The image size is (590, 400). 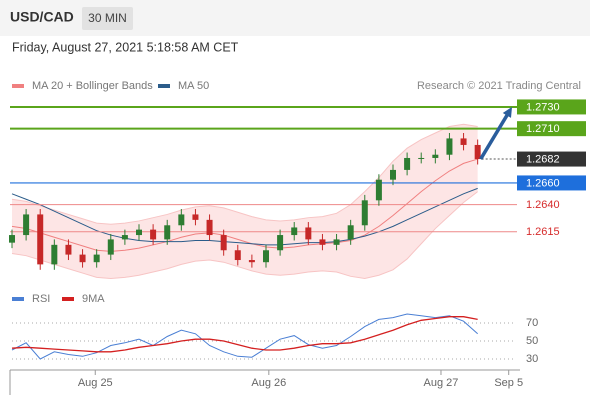 I want to click on timeframe: 30 MIN, so click(x=107, y=18).